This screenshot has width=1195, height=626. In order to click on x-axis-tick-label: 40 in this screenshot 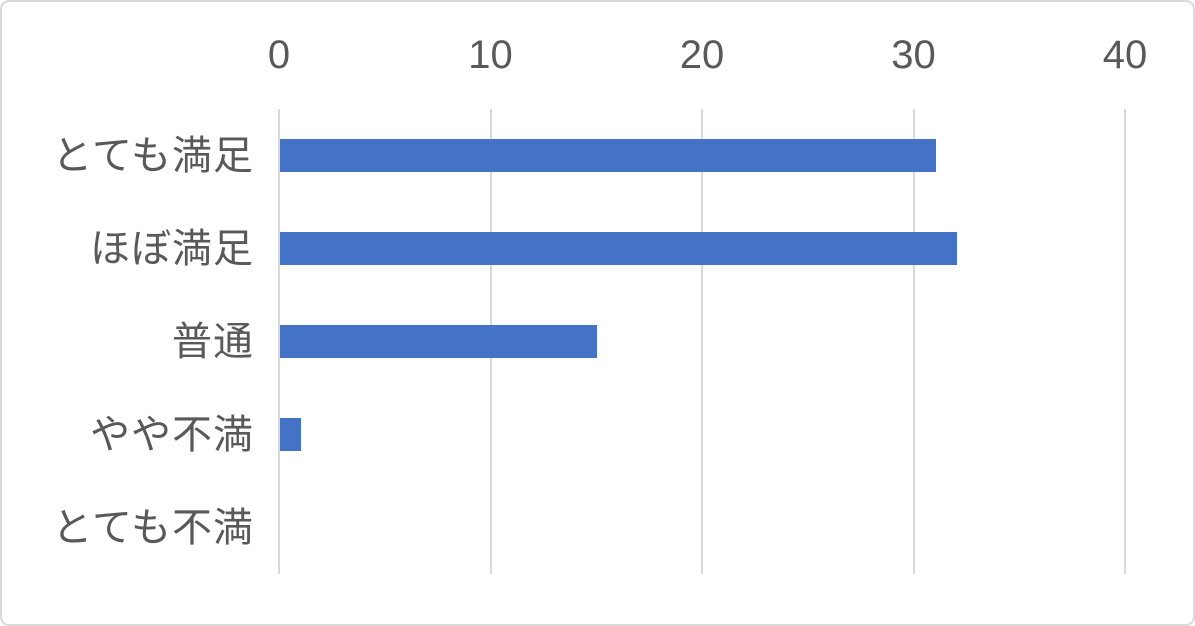, I will do `click(1125, 55)`.